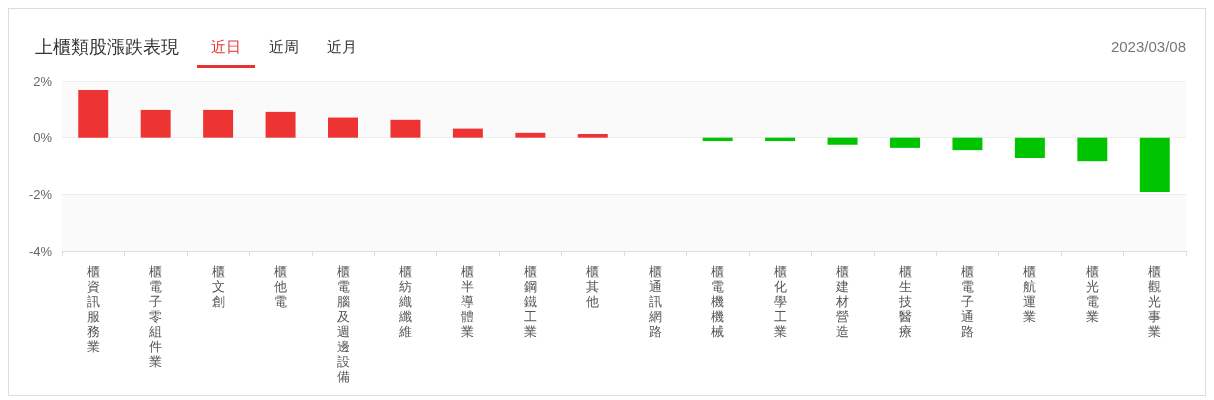  Describe the element at coordinates (530, 301) in the screenshot. I see `x-tick-label: 櫃鋼鐵工業` at that location.